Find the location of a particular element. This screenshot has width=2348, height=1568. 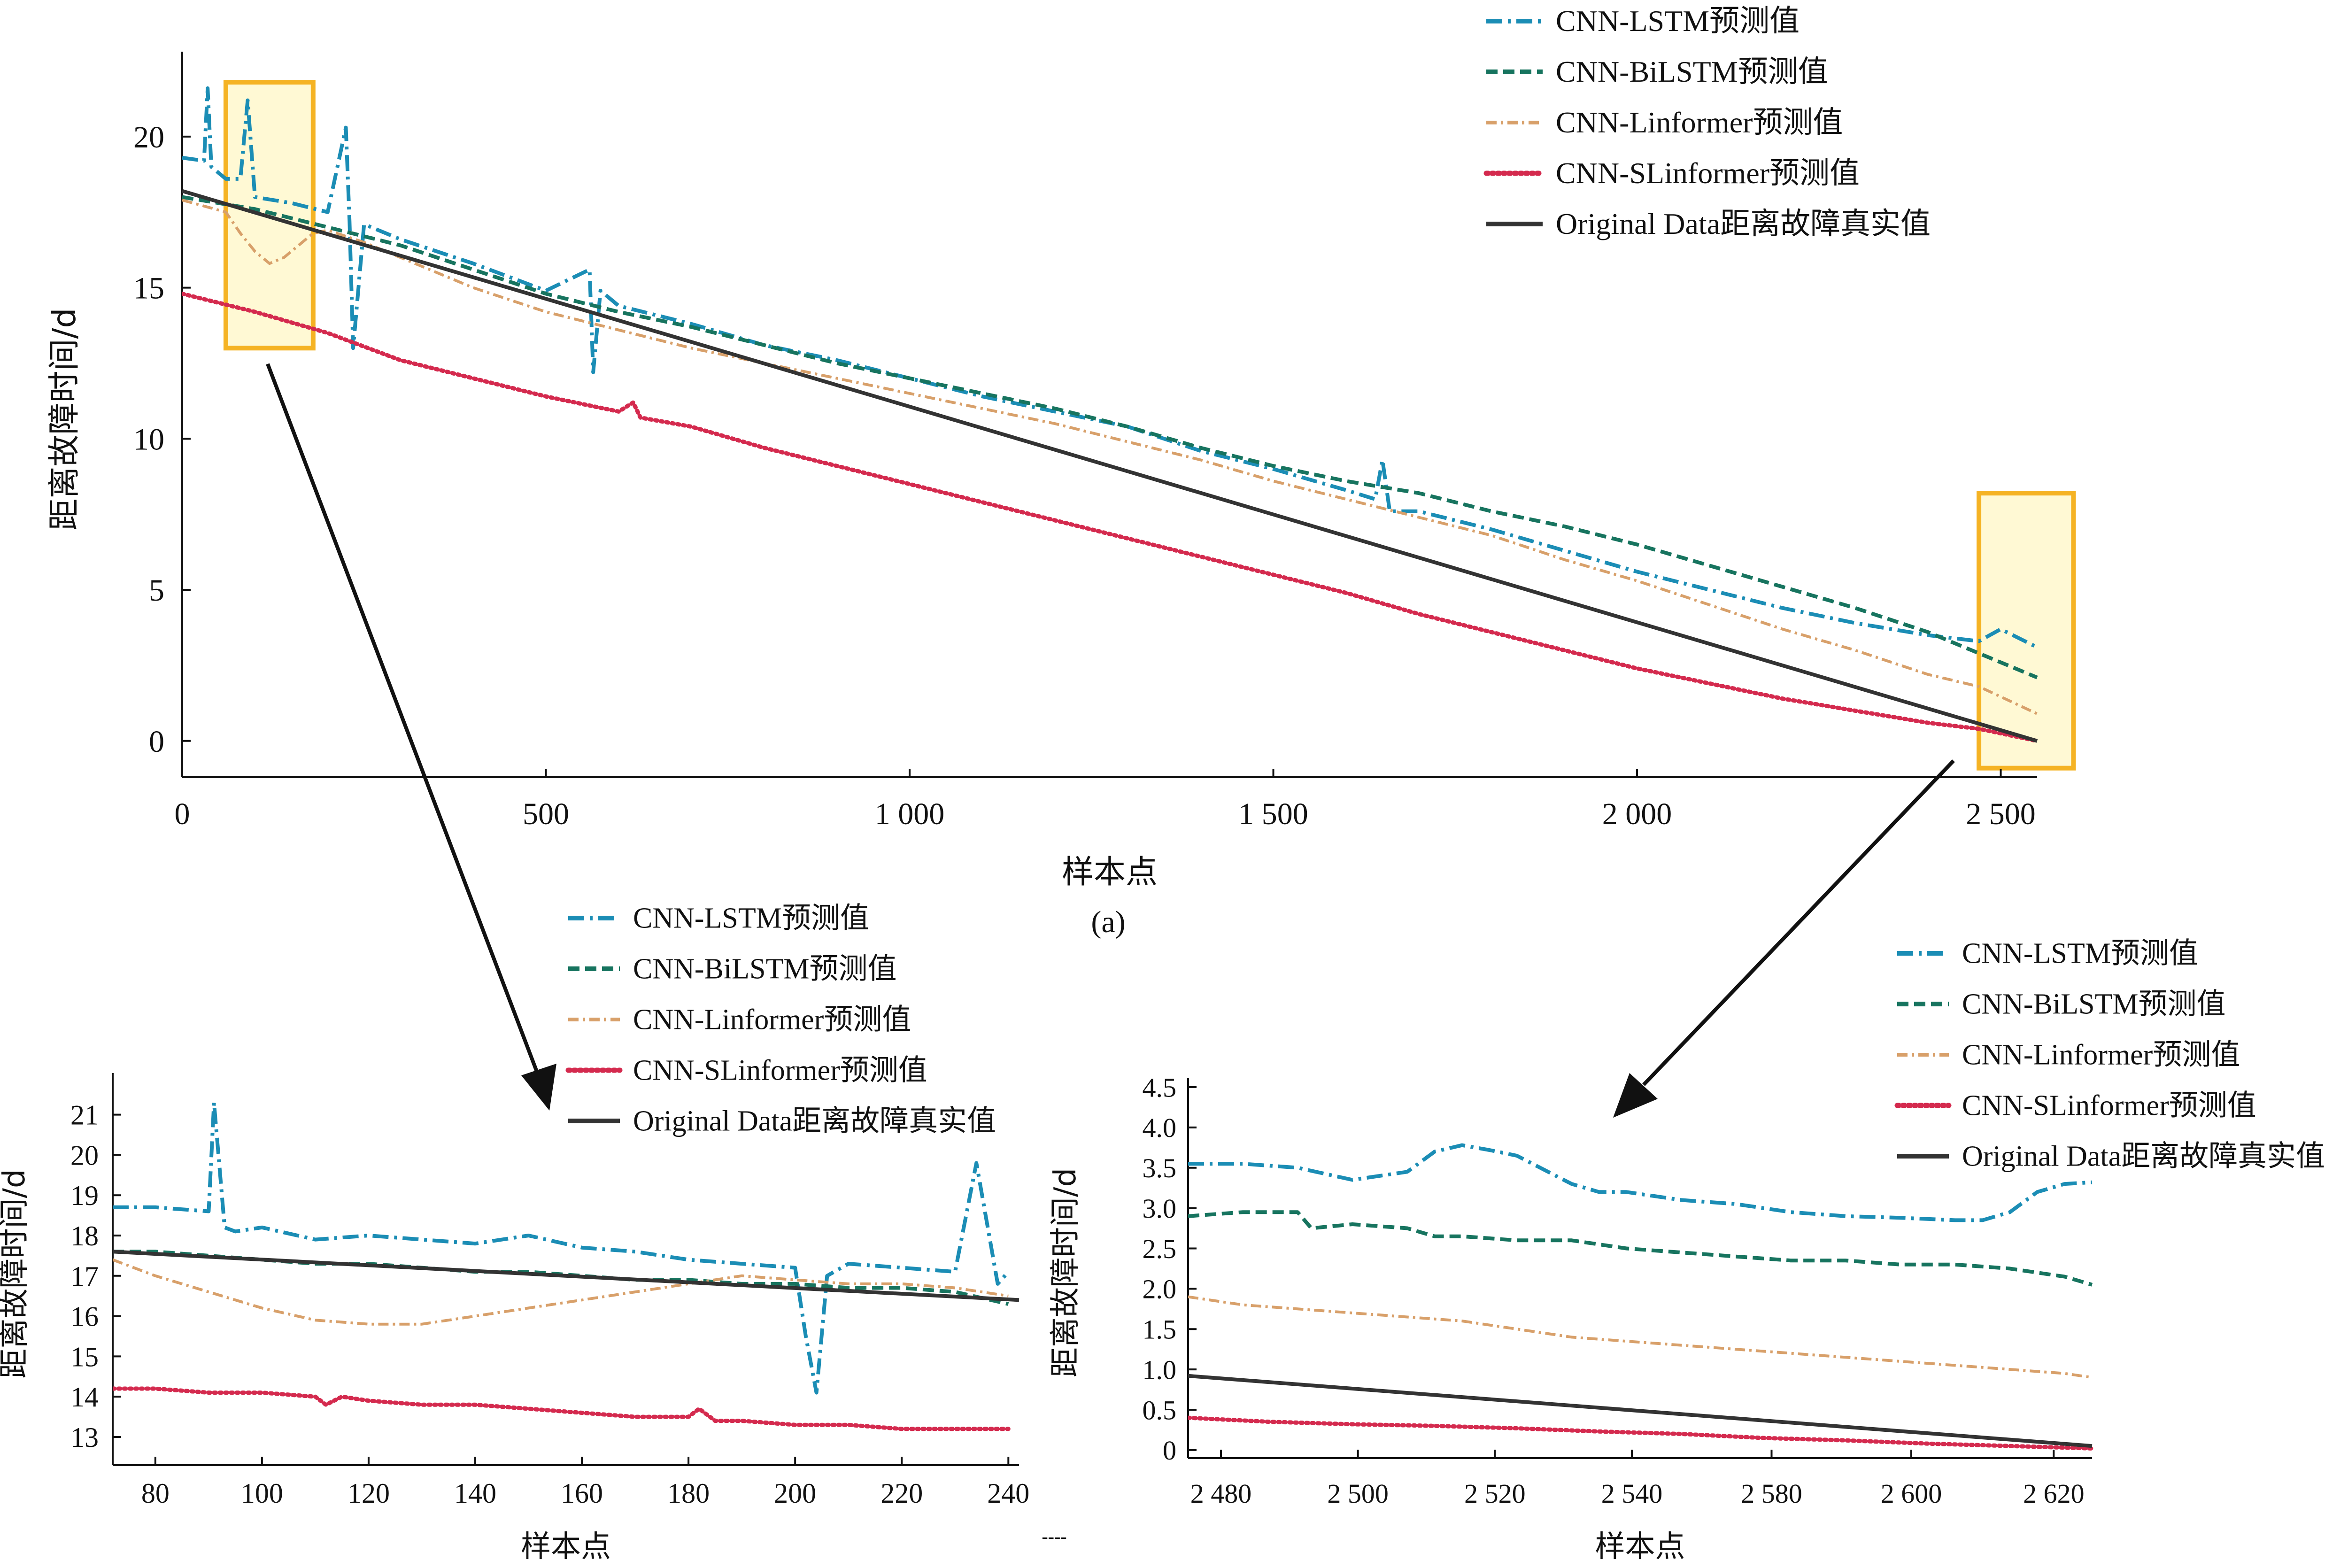

x-tick-label: 2 000 is located at coordinates (1637, 814).